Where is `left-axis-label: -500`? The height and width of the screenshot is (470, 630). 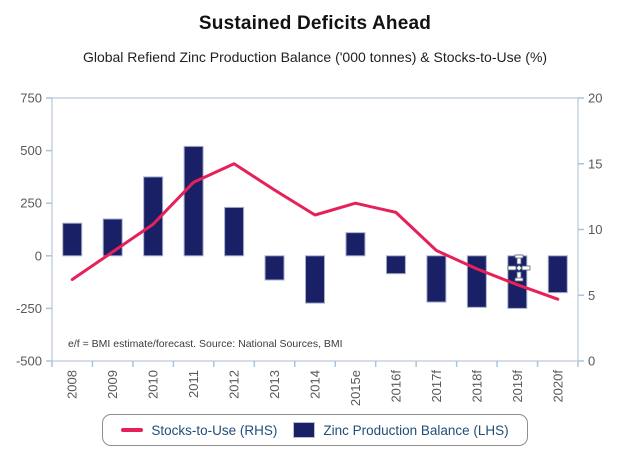 left-axis-label: -500 is located at coordinates (29, 361).